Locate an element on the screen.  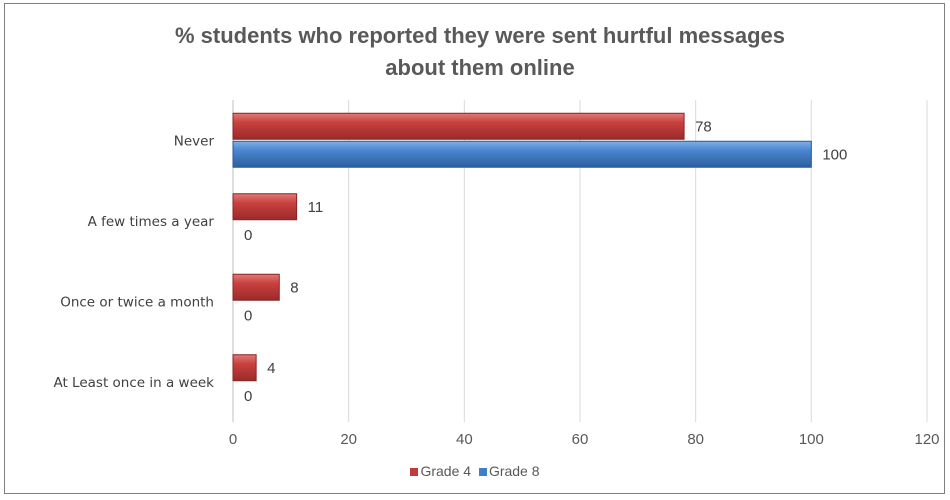
x-tick-label-0: 0 is located at coordinates (233, 439).